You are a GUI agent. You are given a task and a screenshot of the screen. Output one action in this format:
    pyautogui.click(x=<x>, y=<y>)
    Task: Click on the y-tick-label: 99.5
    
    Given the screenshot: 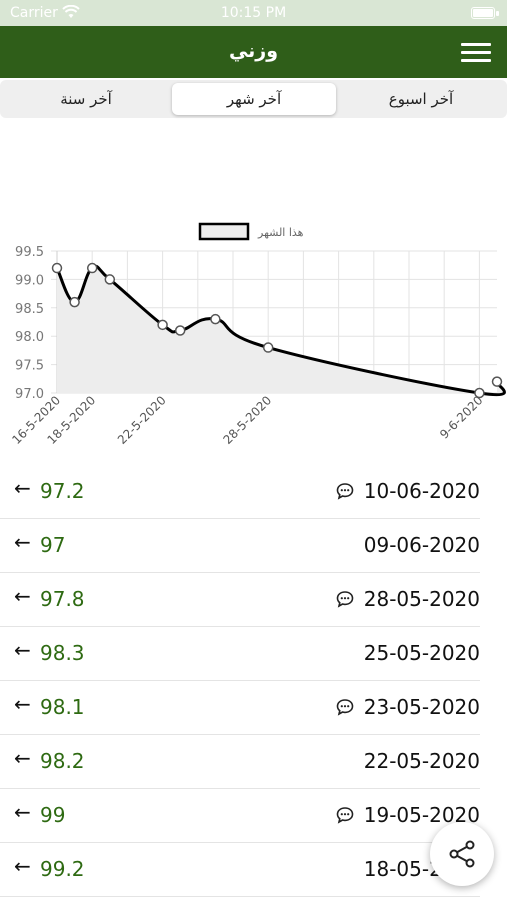 What is the action you would take?
    pyautogui.click(x=29, y=252)
    